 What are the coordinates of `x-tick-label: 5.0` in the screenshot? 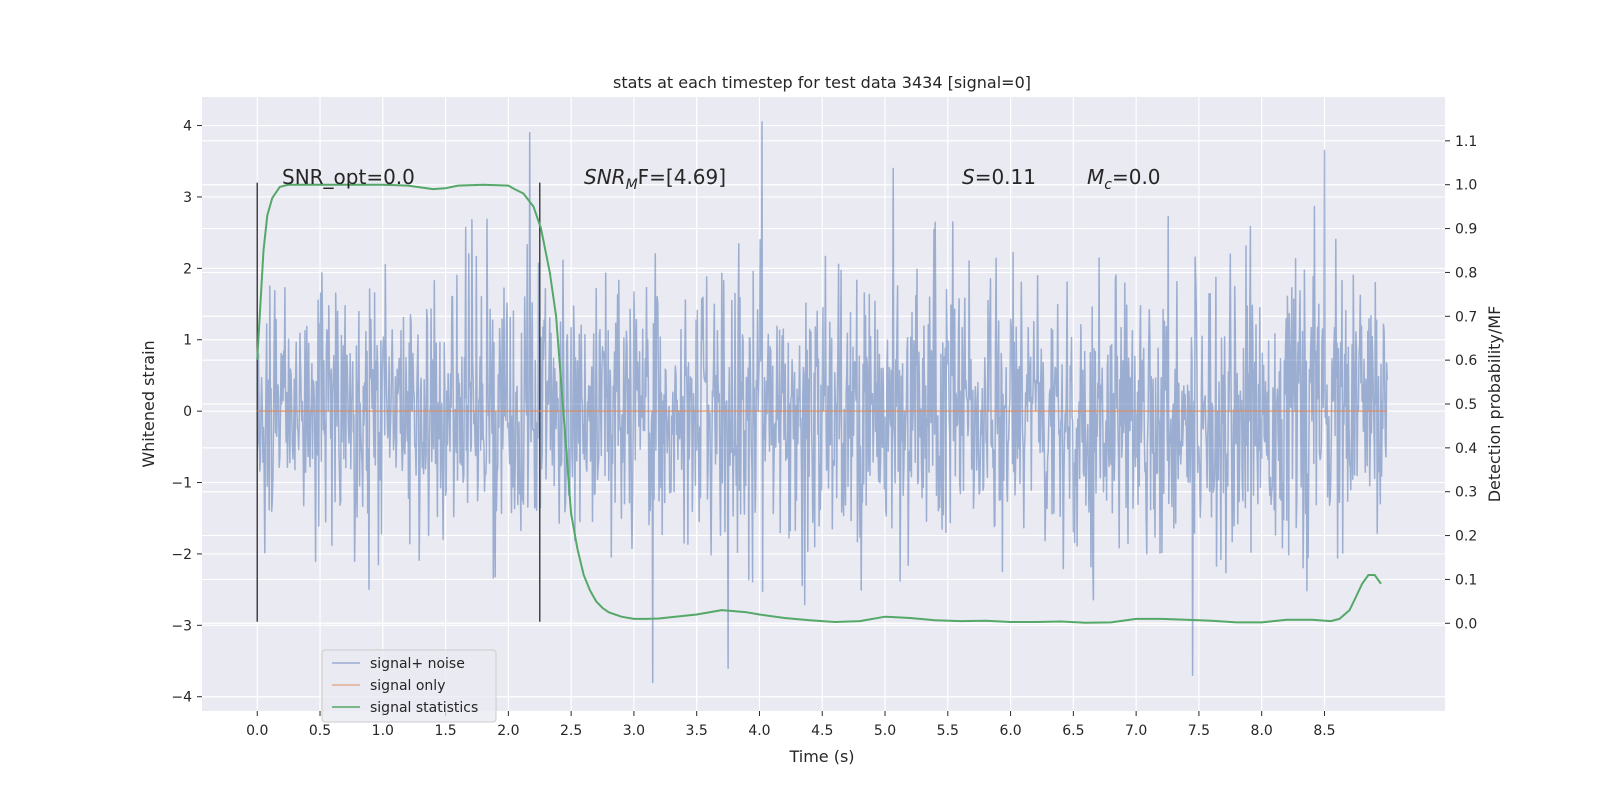 It's located at (885, 731).